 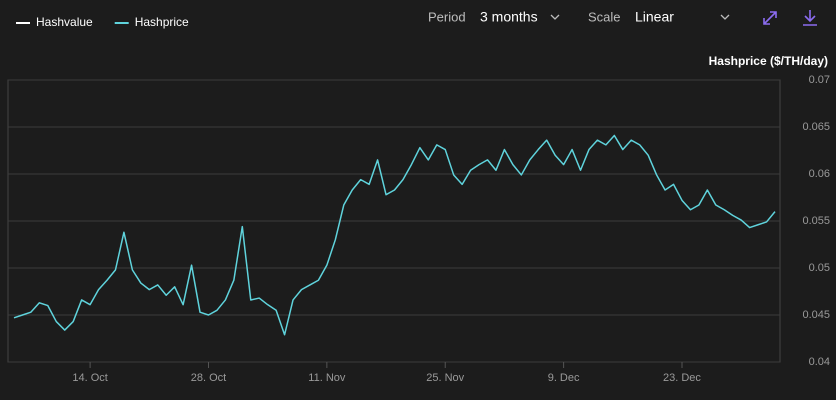 I want to click on period-caret, so click(x=555, y=17).